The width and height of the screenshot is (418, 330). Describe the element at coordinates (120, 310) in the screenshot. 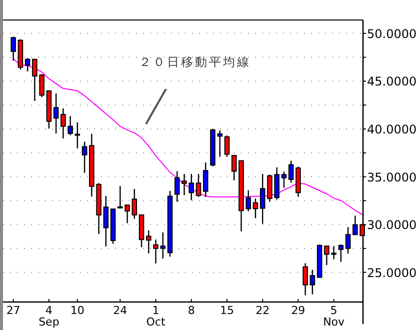

I see `x-tick-label: 24` at that location.